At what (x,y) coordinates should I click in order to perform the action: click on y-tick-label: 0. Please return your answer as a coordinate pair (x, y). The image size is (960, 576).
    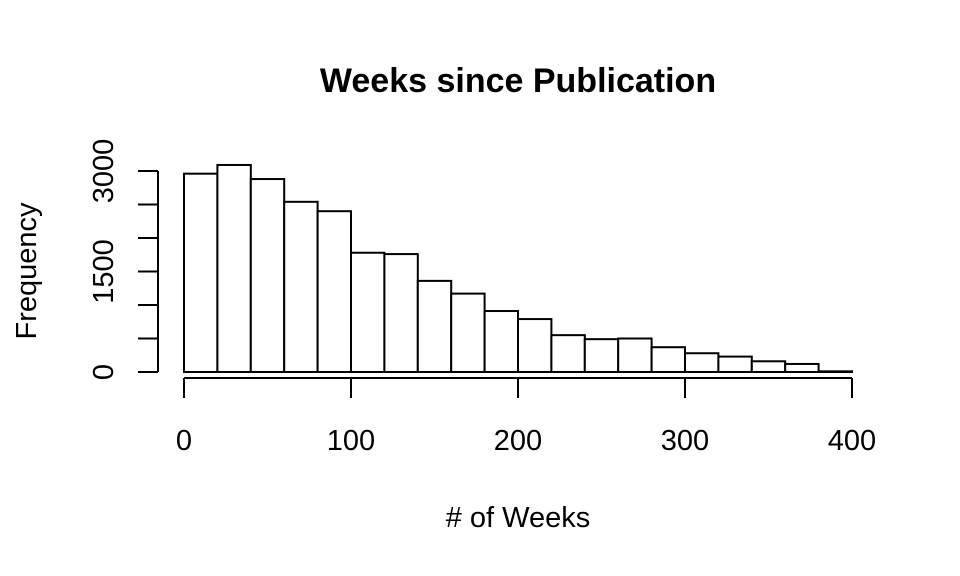
    Looking at the image, I should click on (104, 372).